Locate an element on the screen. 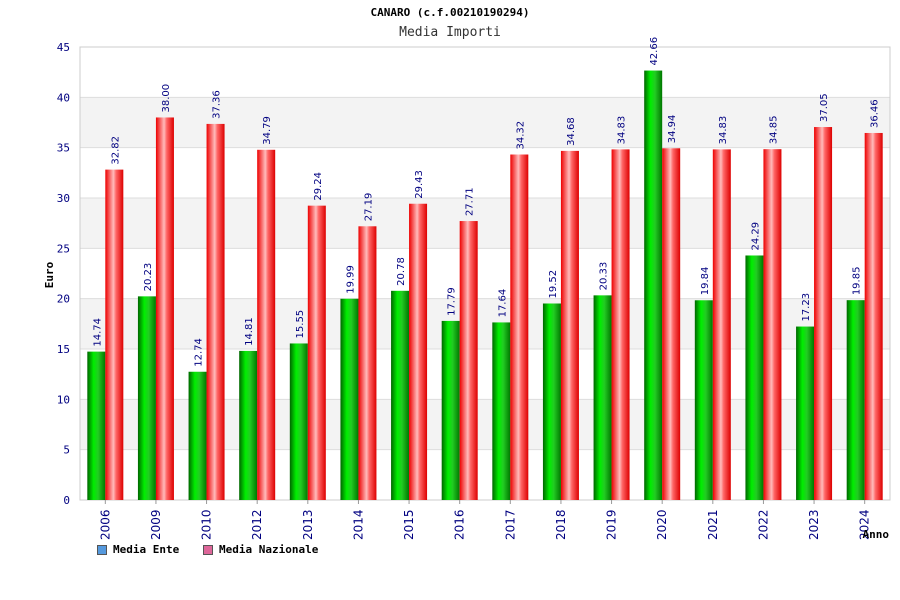 Image resolution: width=900 pixels, height=600 pixels. x-tick-label: 2022 is located at coordinates (763, 524).